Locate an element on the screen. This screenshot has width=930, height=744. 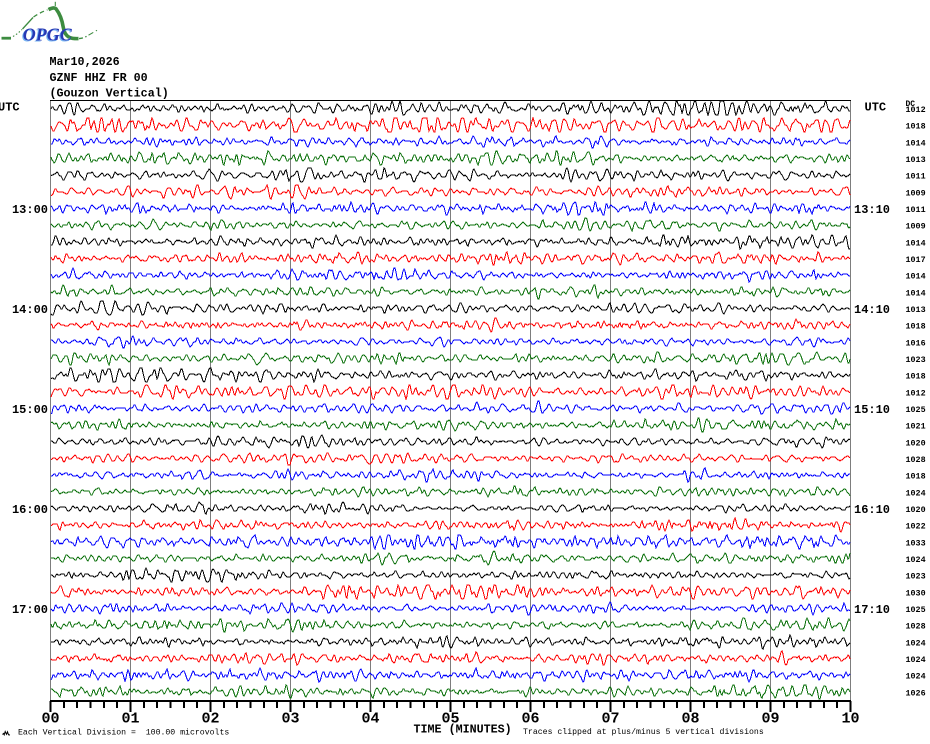
svg-text: 03 is located at coordinates (290, 719).